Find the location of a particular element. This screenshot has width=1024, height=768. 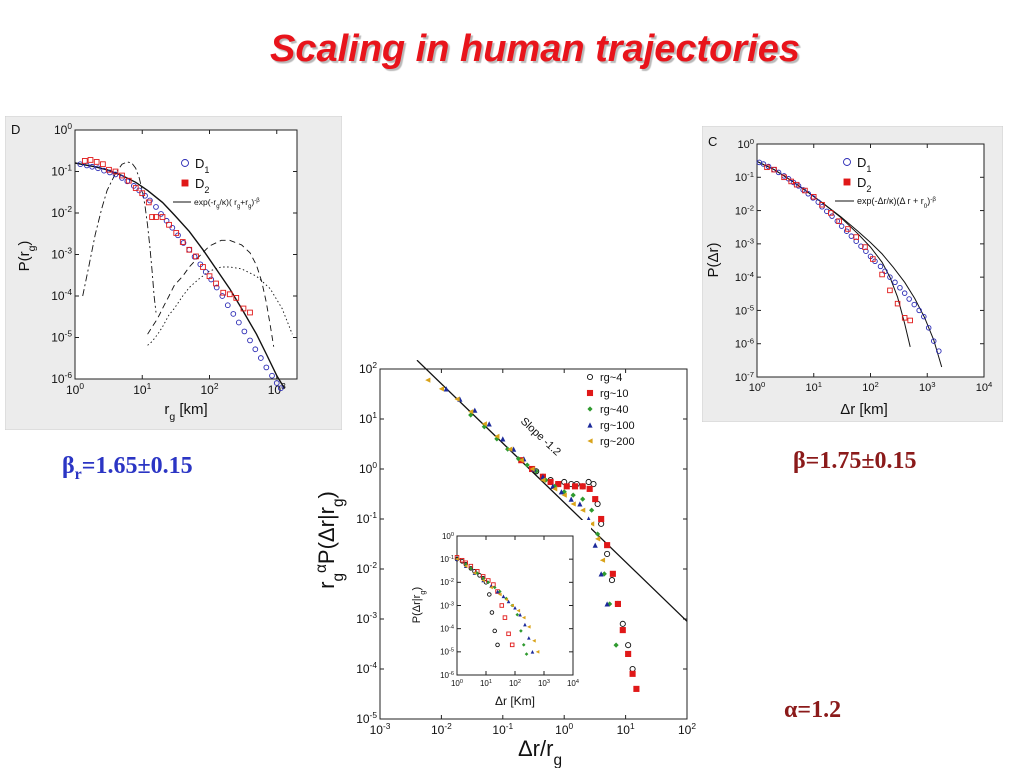

panel-d-legend-d2-marker is located at coordinates (185, 183).